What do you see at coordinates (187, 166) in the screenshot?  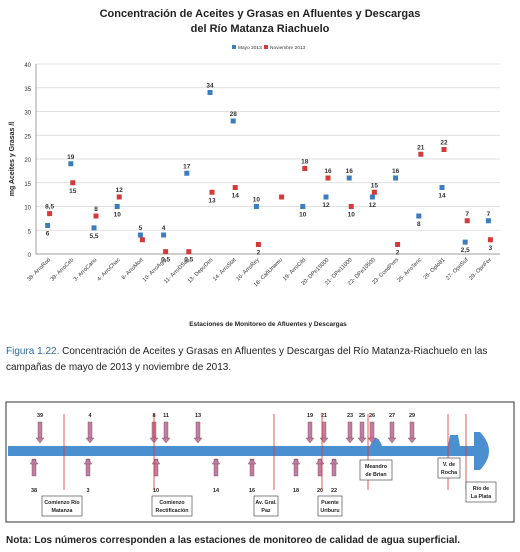 I see `data-label: 17` at bounding box center [187, 166].